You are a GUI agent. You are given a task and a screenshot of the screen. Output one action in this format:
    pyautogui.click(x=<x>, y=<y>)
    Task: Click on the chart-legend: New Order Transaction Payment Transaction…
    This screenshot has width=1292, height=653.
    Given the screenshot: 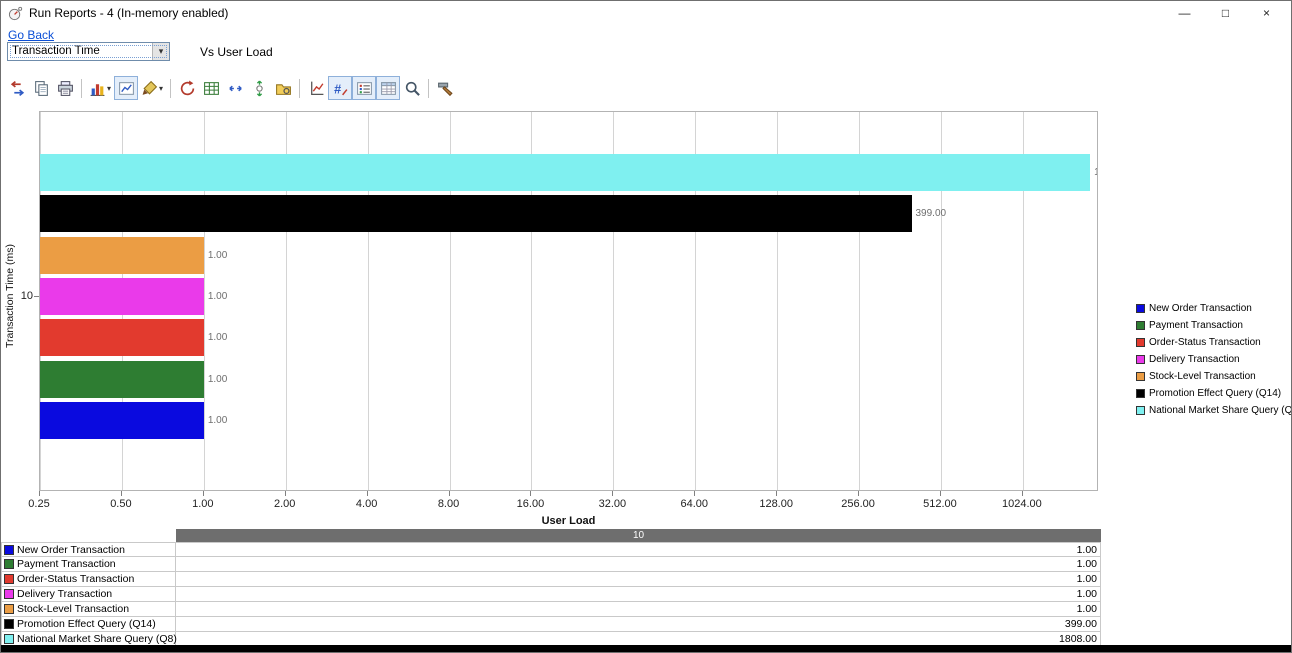 What is the action you would take?
    pyautogui.click(x=1213, y=359)
    